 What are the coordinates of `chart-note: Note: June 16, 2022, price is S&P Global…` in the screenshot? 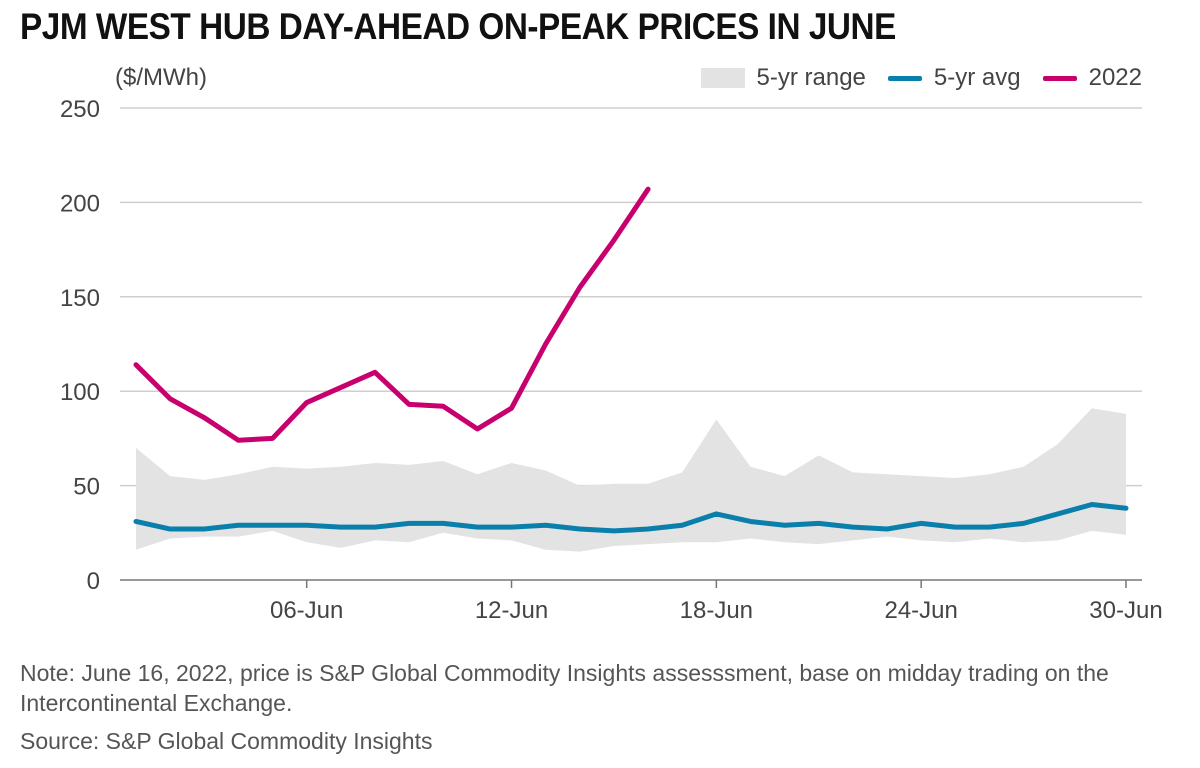 It's located at (564, 688).